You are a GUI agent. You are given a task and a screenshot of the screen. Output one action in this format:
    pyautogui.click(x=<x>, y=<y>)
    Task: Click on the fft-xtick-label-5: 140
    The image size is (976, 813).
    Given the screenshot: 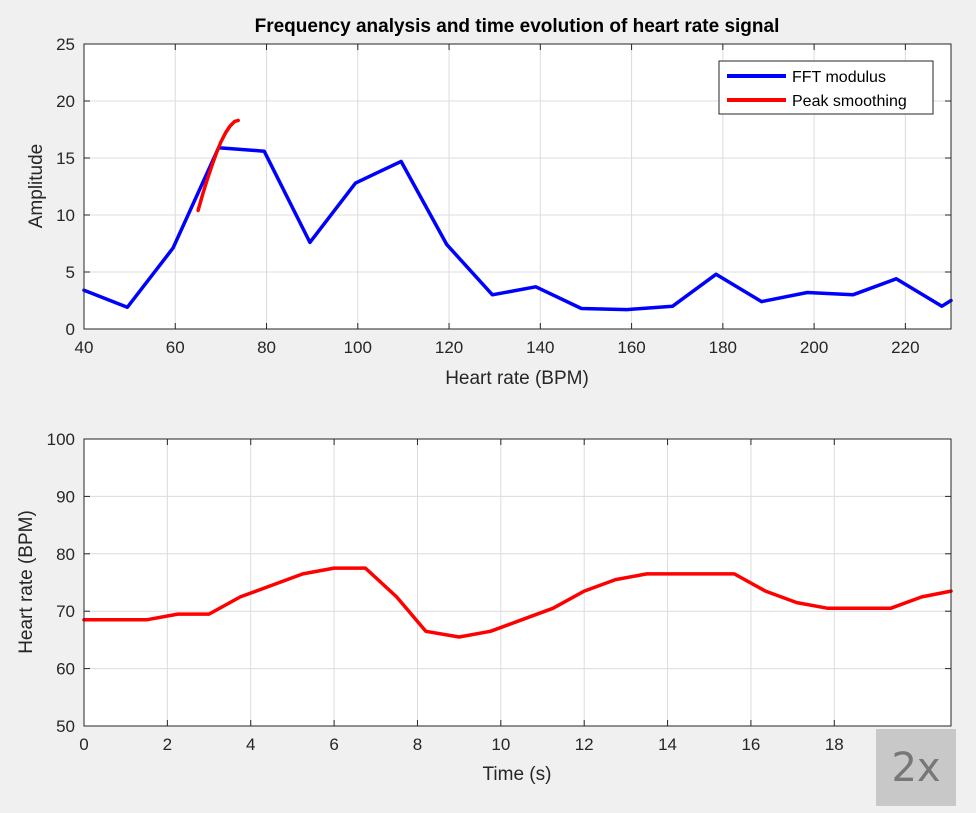 What is the action you would take?
    pyautogui.click(x=540, y=347)
    